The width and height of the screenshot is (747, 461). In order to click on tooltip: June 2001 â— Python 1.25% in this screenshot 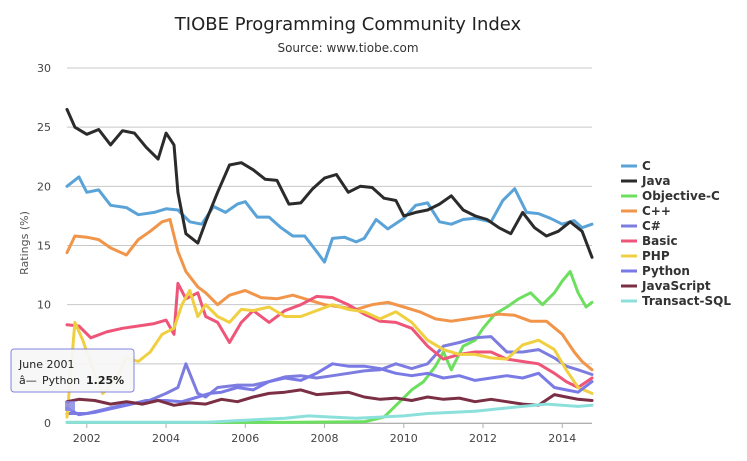, I will do `click(72, 370)`.